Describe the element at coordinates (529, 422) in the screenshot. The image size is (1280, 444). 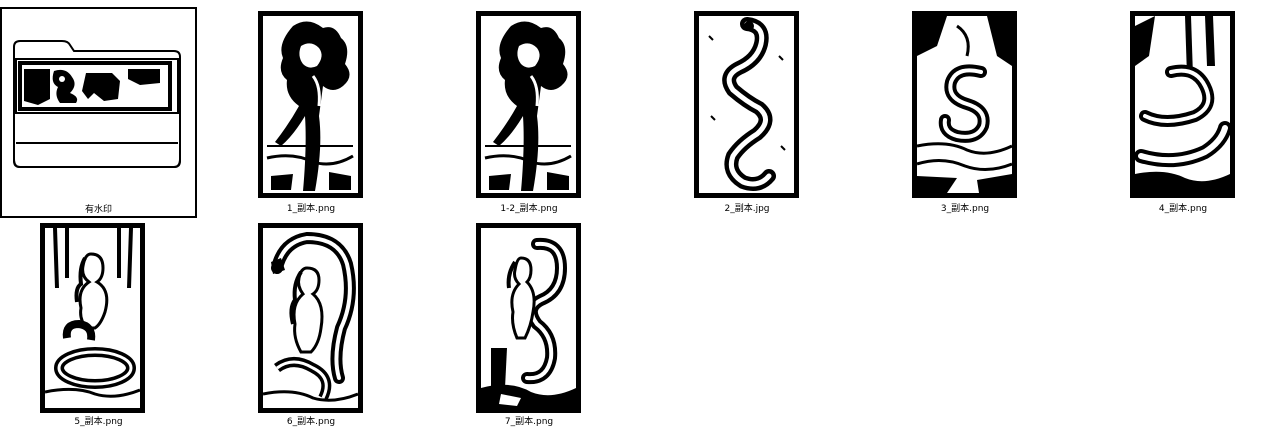
I see `file-label: 7_副本.png` at that location.